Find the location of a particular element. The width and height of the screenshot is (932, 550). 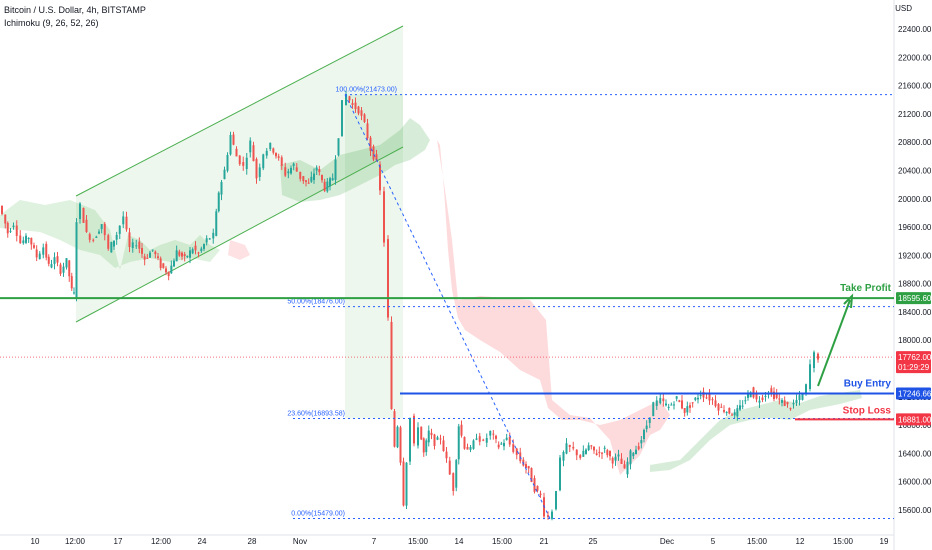

currency-label: USD is located at coordinates (903, 8).